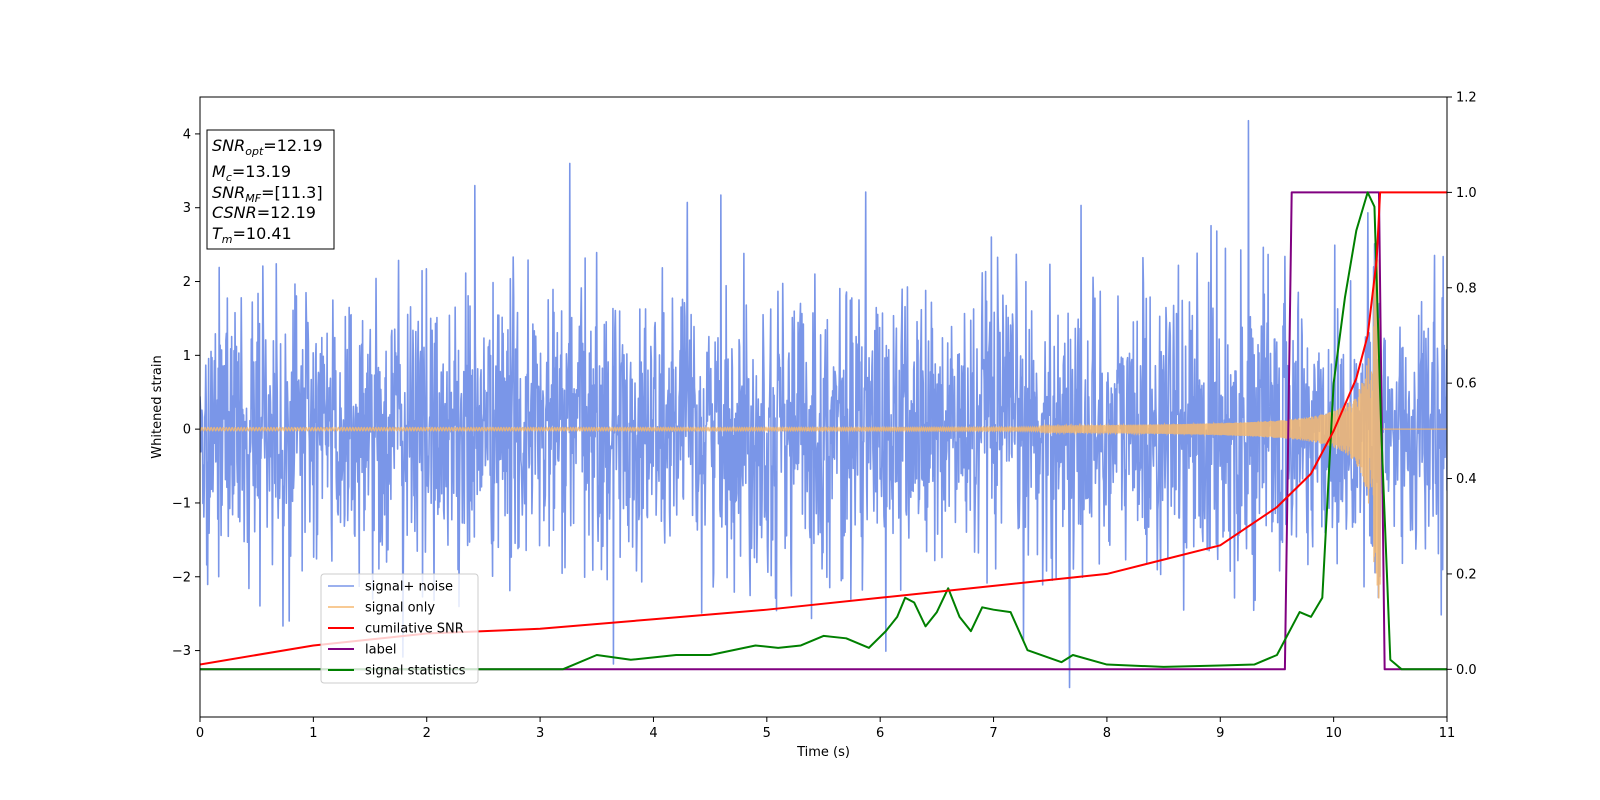 The width and height of the screenshot is (1600, 800). I want to click on y-left-tick-label: −1, so click(181, 503).